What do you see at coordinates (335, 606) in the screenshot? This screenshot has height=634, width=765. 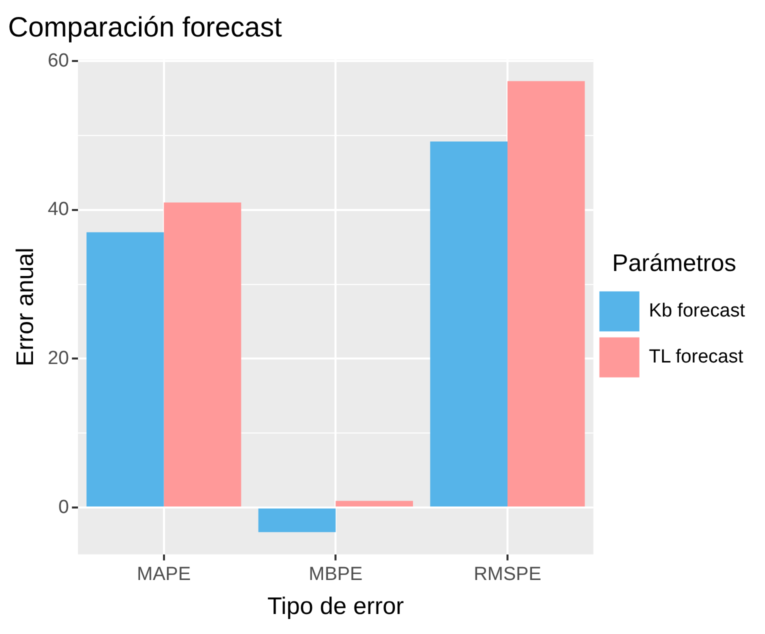 I see `x-axis-title: Tipo de error` at bounding box center [335, 606].